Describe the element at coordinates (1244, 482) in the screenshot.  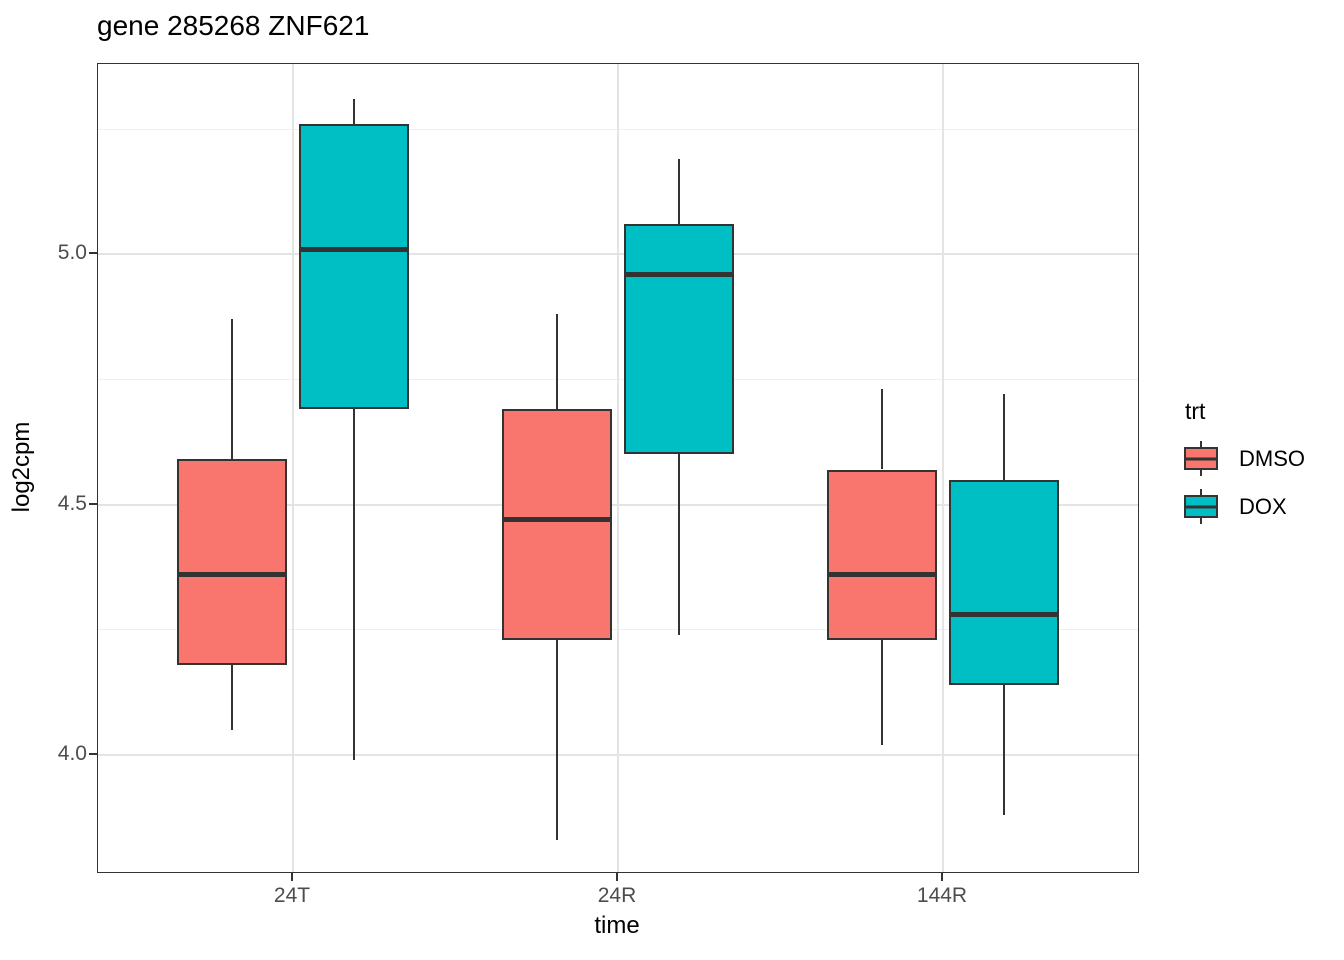
I see `legend-entries: DMSO DOX` at that location.